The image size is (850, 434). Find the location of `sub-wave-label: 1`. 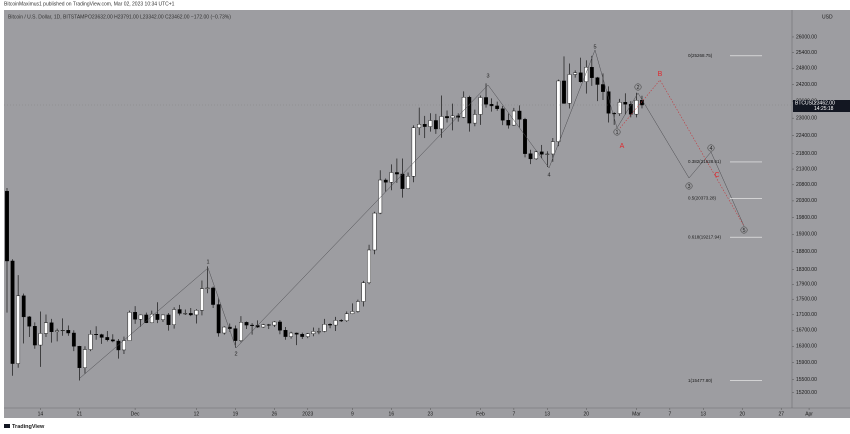

sub-wave-label: 1 is located at coordinates (616, 133).